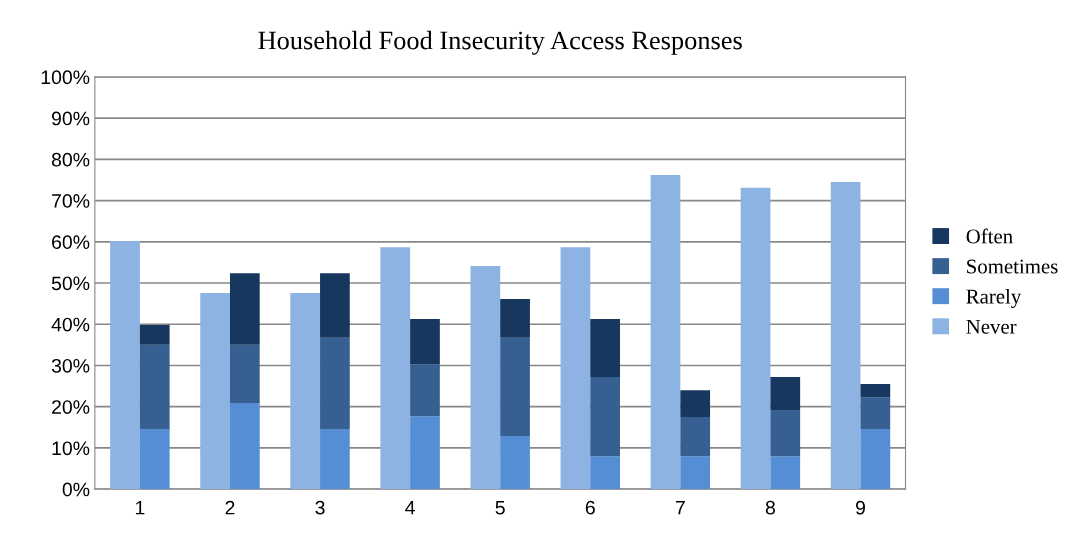 The image size is (1078, 534). What do you see at coordinates (65, 77) in the screenshot?
I see `y-tick-label: 100%` at bounding box center [65, 77].